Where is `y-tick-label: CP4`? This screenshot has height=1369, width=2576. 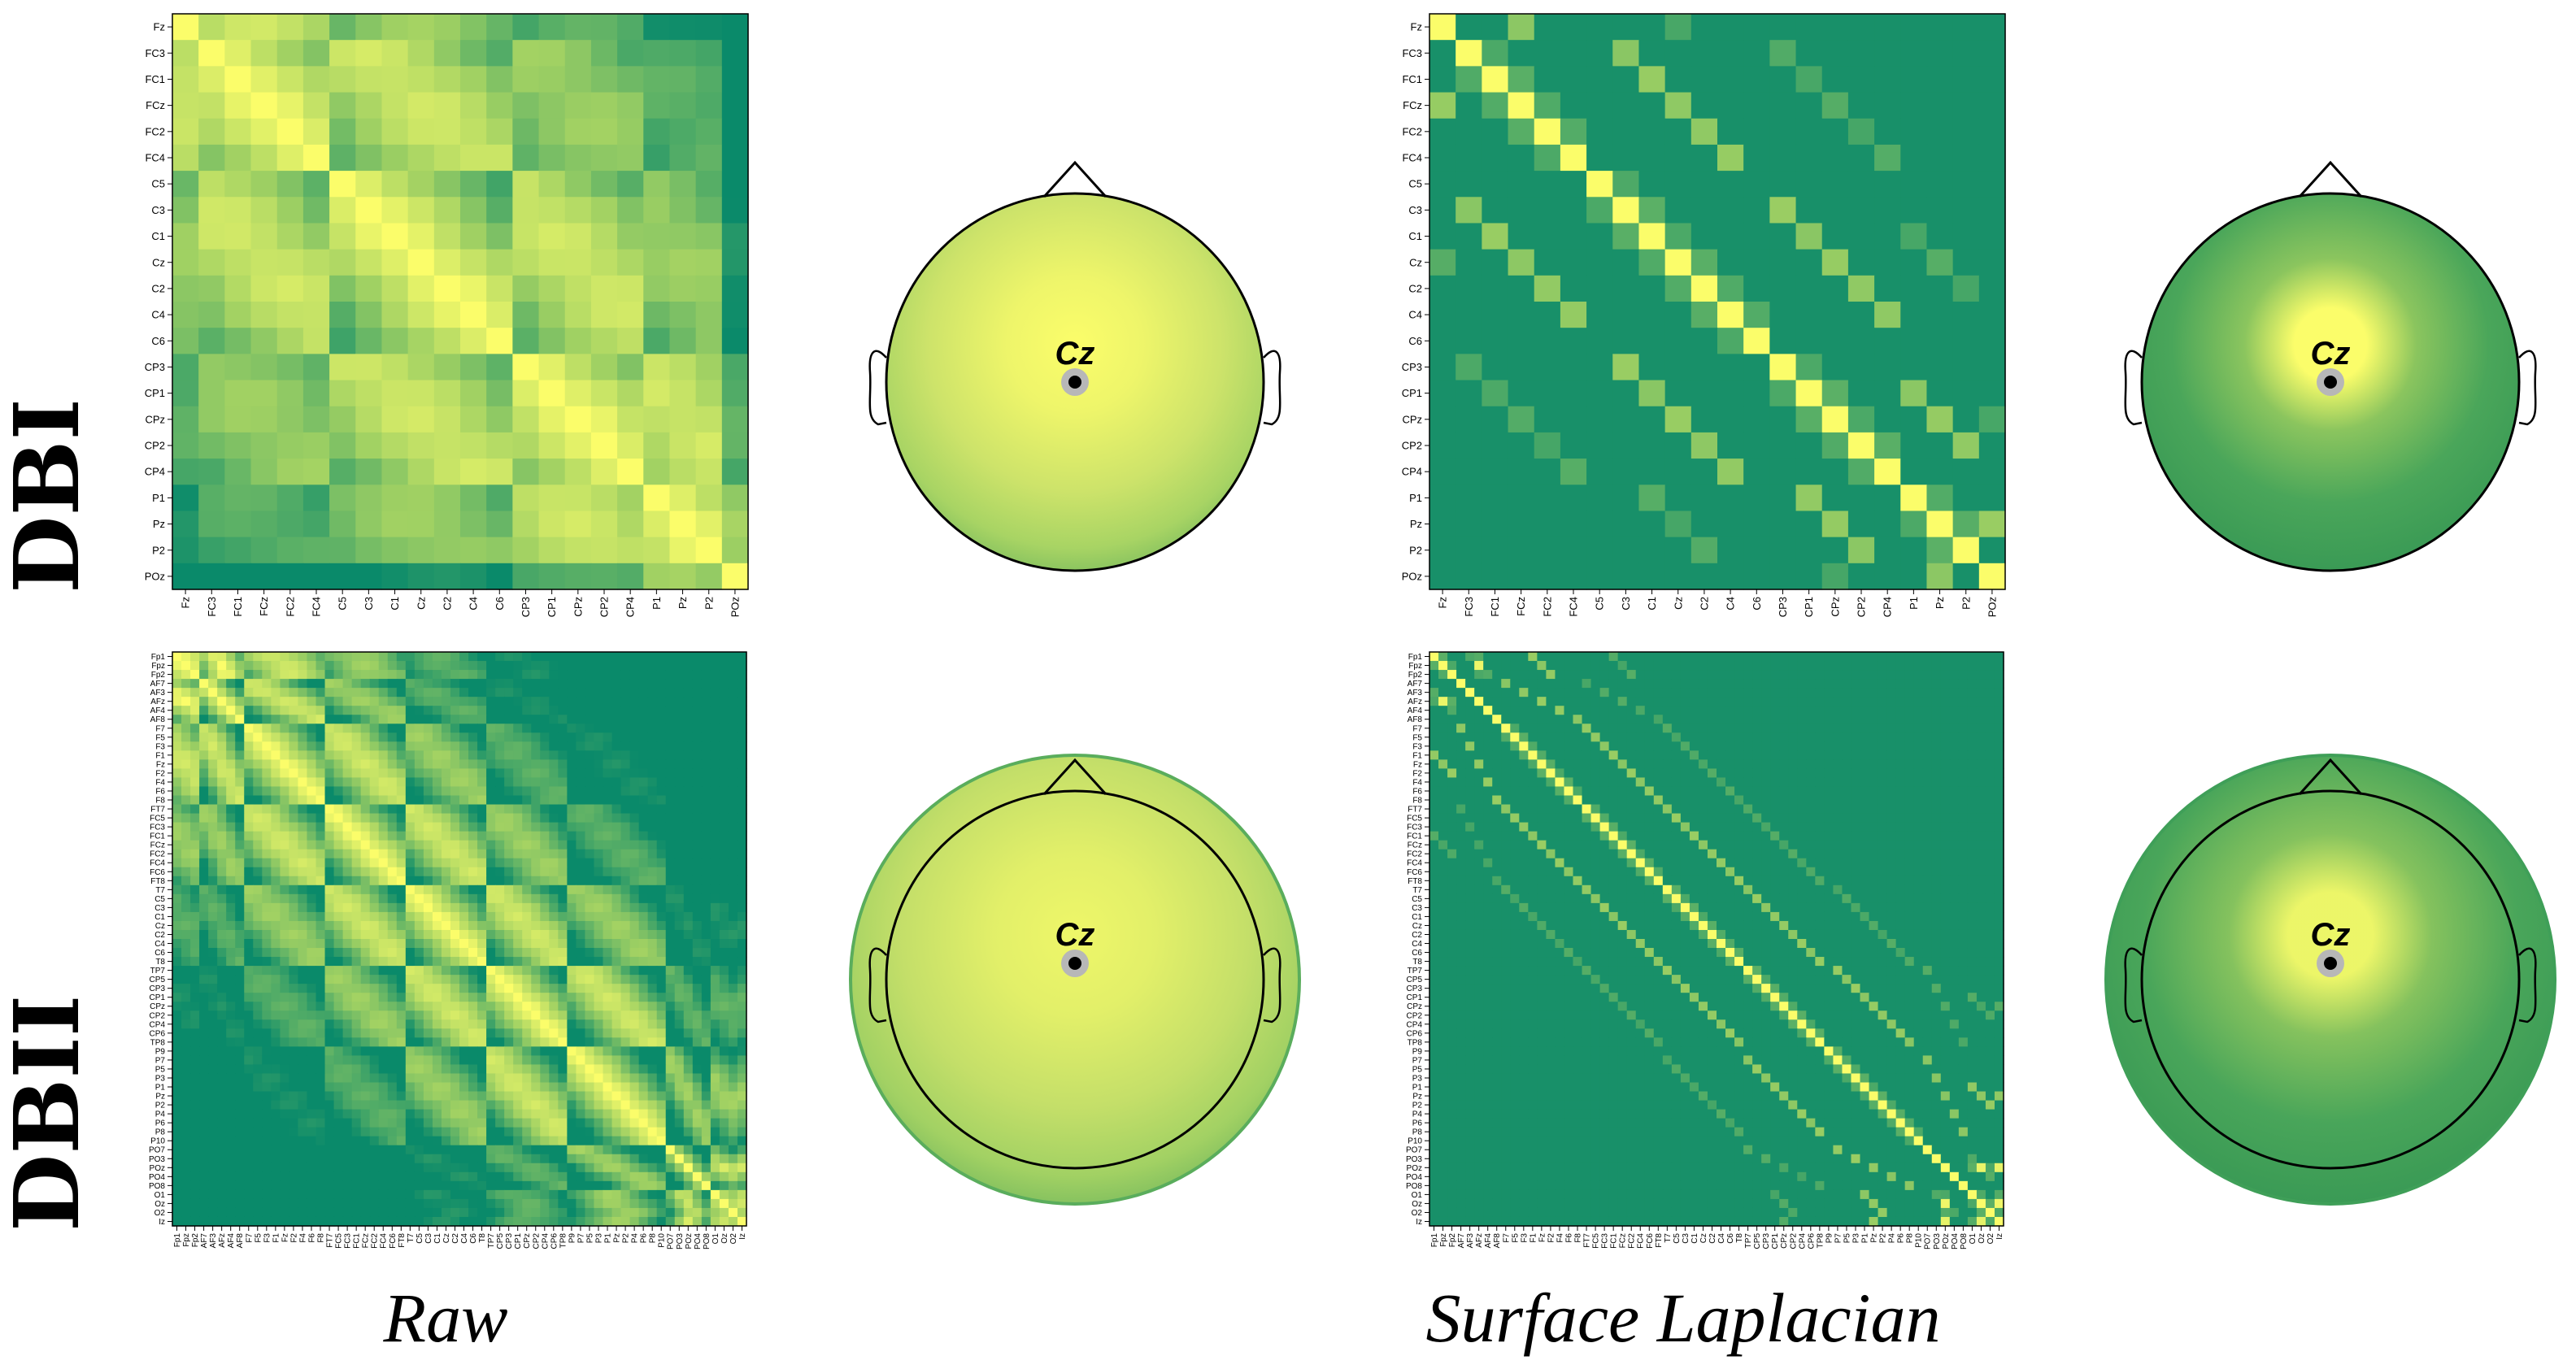 y-tick-label: CP4 is located at coordinates (155, 472).